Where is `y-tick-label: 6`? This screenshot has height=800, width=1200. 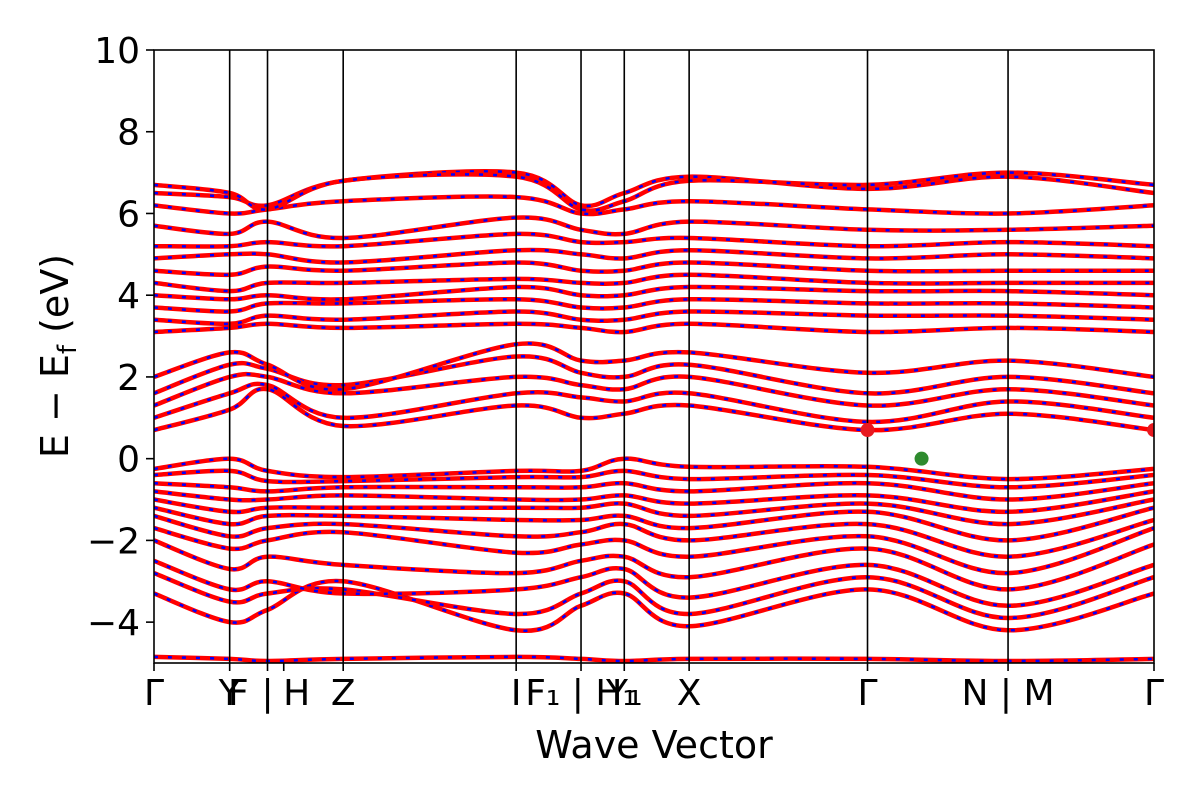
y-tick-label: 6 is located at coordinates (128, 214).